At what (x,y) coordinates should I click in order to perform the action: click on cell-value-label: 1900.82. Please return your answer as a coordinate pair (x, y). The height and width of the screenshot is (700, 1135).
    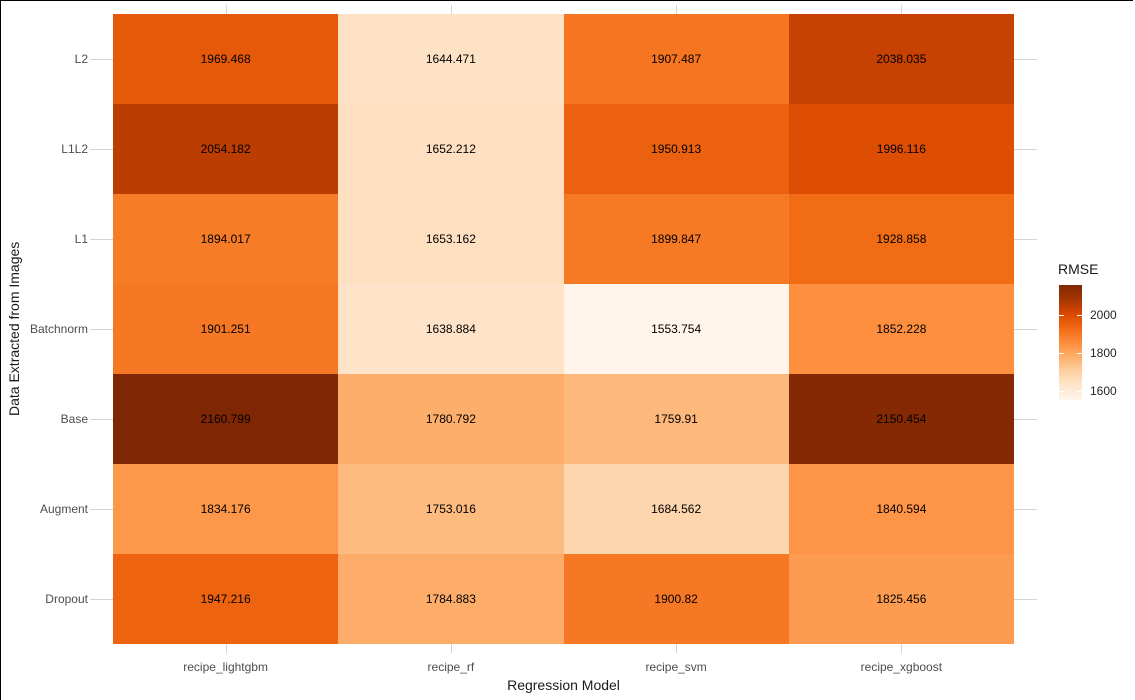
    Looking at the image, I should click on (676, 599).